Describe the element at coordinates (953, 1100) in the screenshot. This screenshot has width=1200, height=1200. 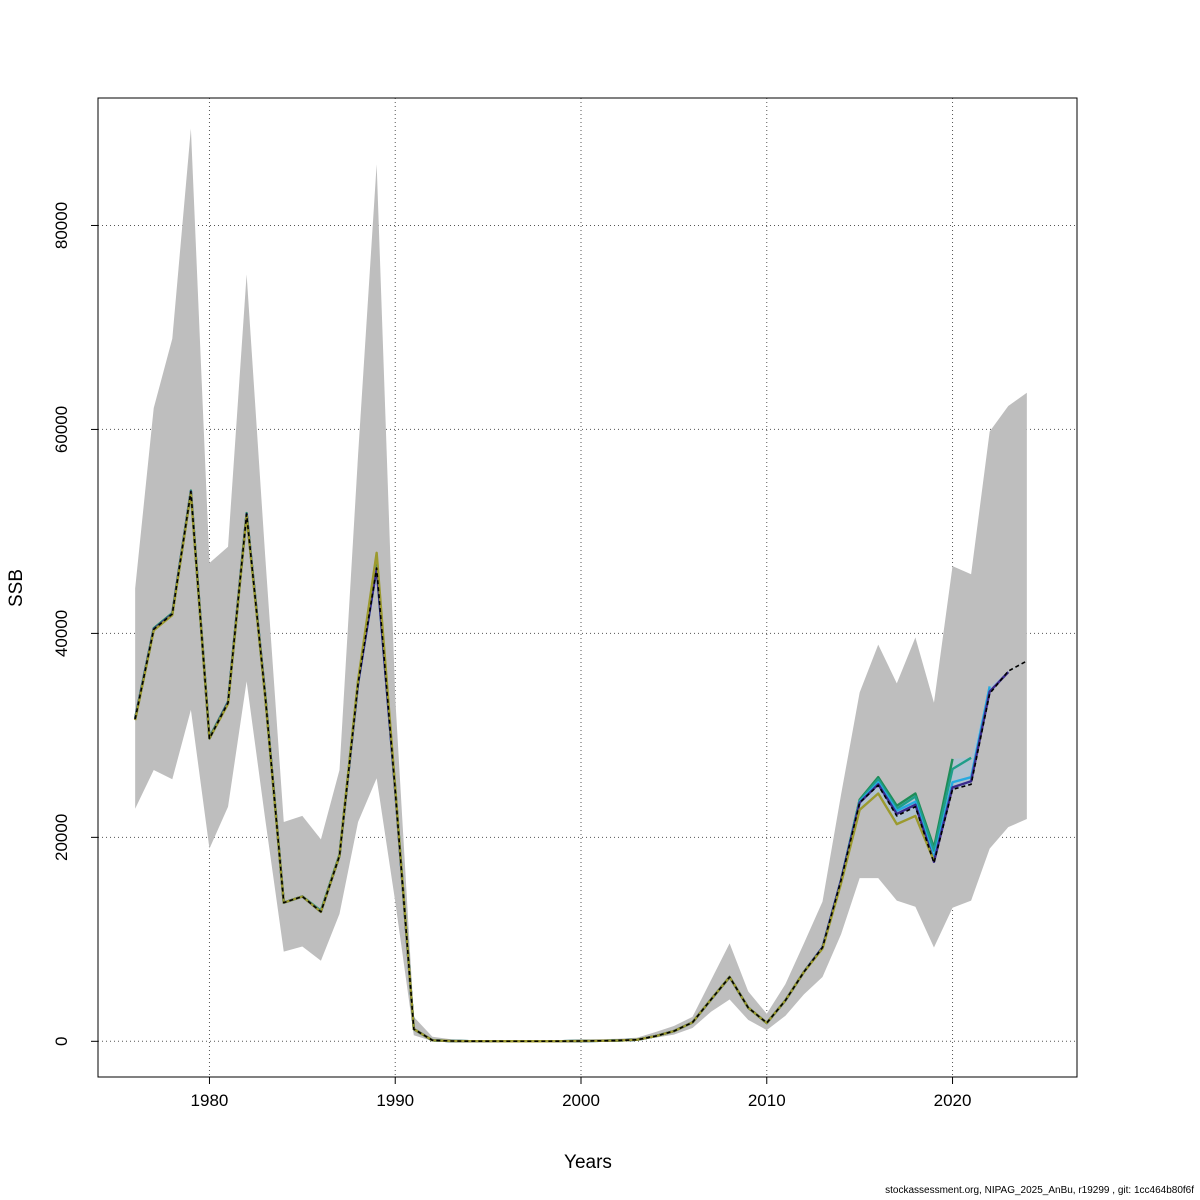
I see `x-tick-label-2020: 2020` at that location.